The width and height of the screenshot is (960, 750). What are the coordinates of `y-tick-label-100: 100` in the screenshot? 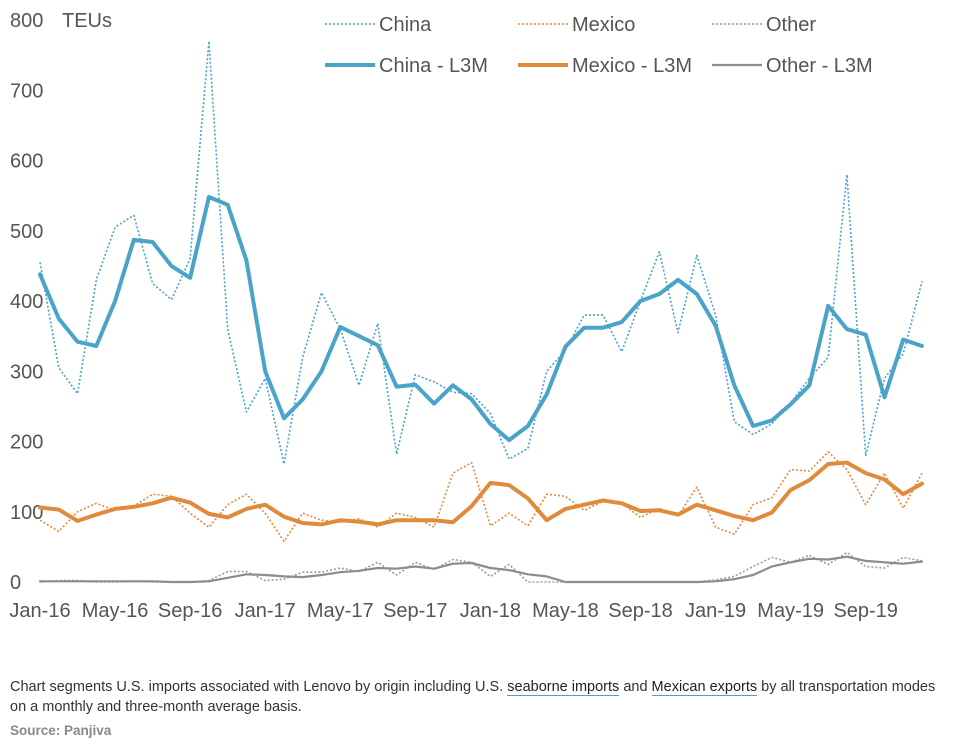 It's located at (26, 513).